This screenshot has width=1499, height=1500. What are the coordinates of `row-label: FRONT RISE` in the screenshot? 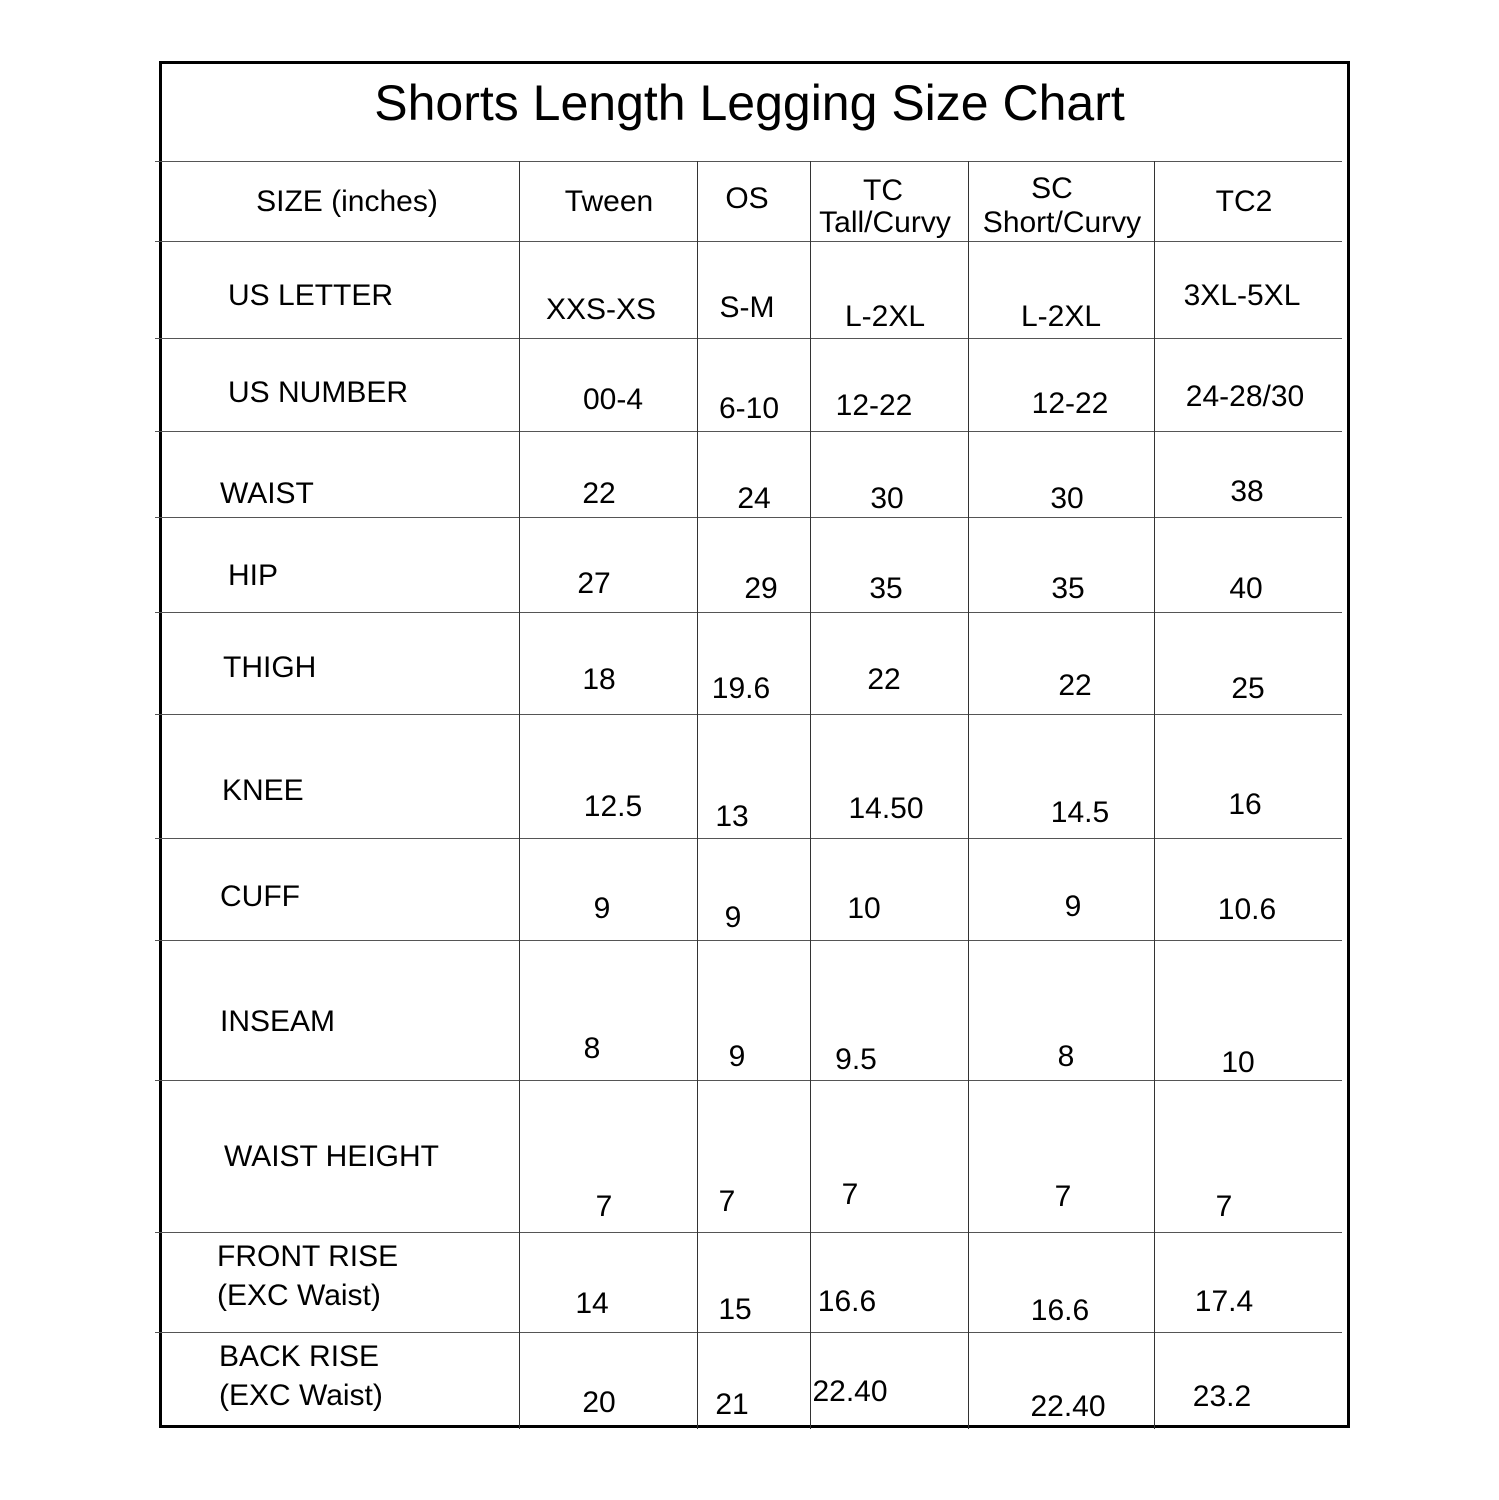 It's located at (308, 1256).